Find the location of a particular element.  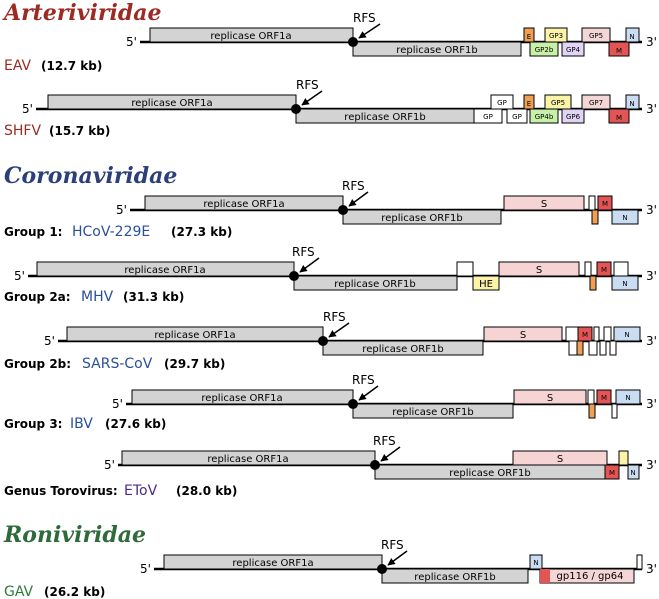

family-title-coronaviridae: Coronaviridae is located at coordinates (90, 176).